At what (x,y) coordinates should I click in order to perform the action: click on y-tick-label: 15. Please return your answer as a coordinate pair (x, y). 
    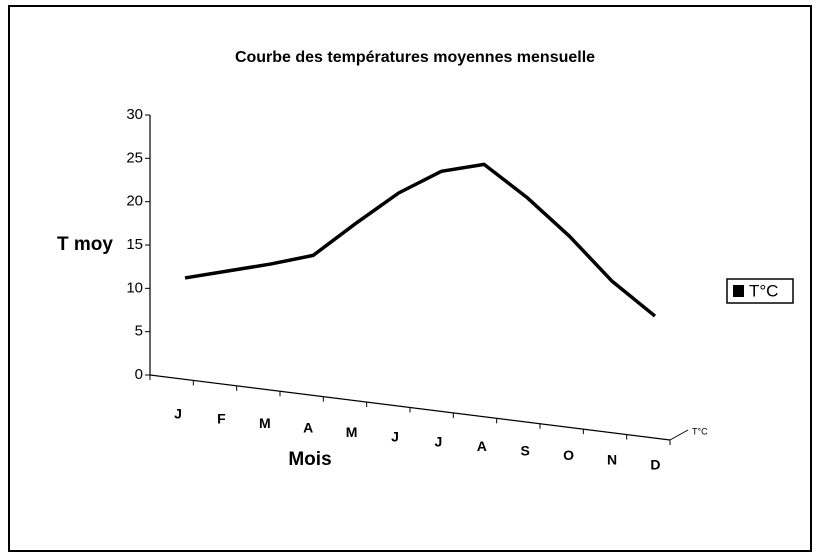
    Looking at the image, I should click on (134, 244).